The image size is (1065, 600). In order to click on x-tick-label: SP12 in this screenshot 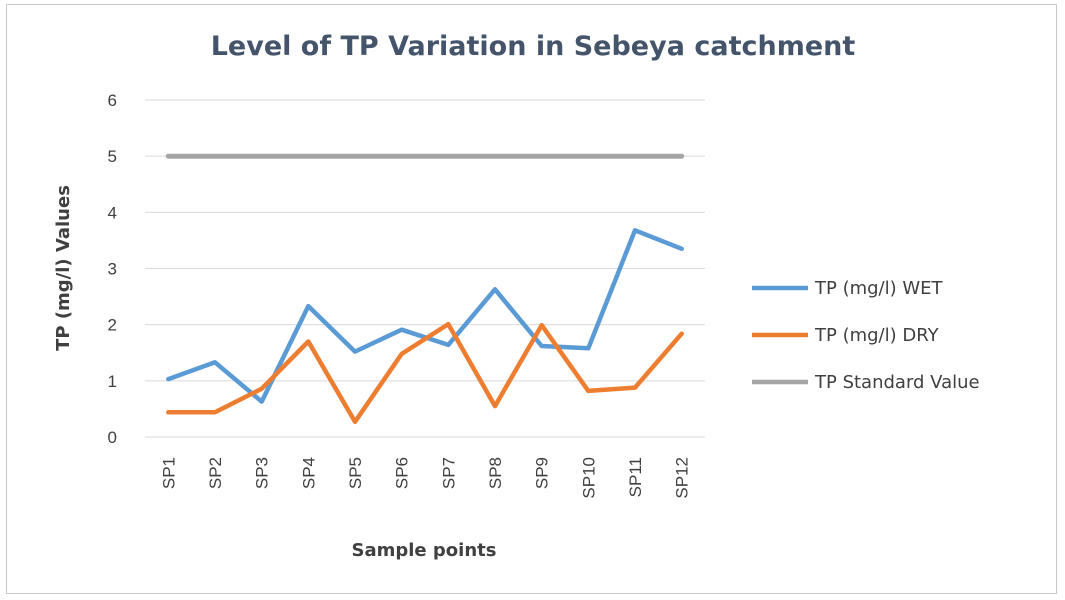, I will do `click(682, 478)`.